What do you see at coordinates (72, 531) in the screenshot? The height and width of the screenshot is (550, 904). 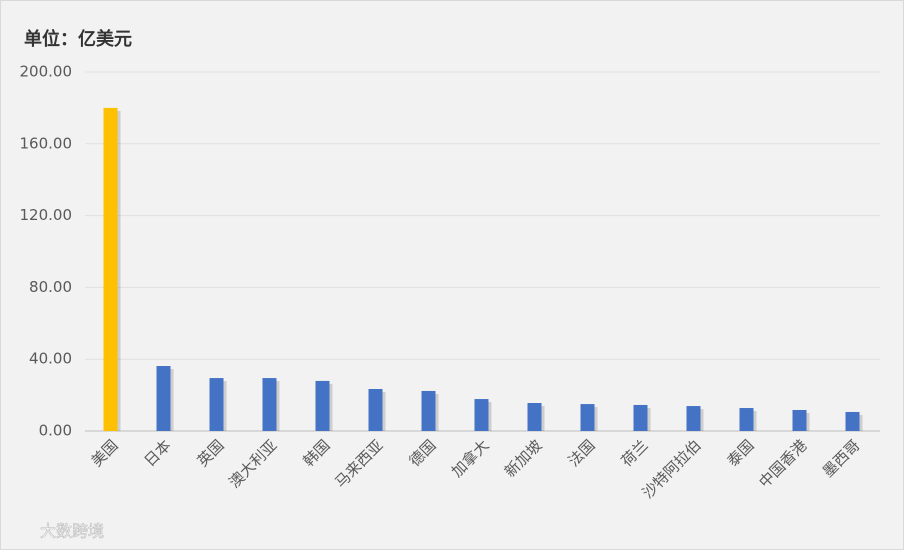 I see `watermark: 大数跨境` at bounding box center [72, 531].